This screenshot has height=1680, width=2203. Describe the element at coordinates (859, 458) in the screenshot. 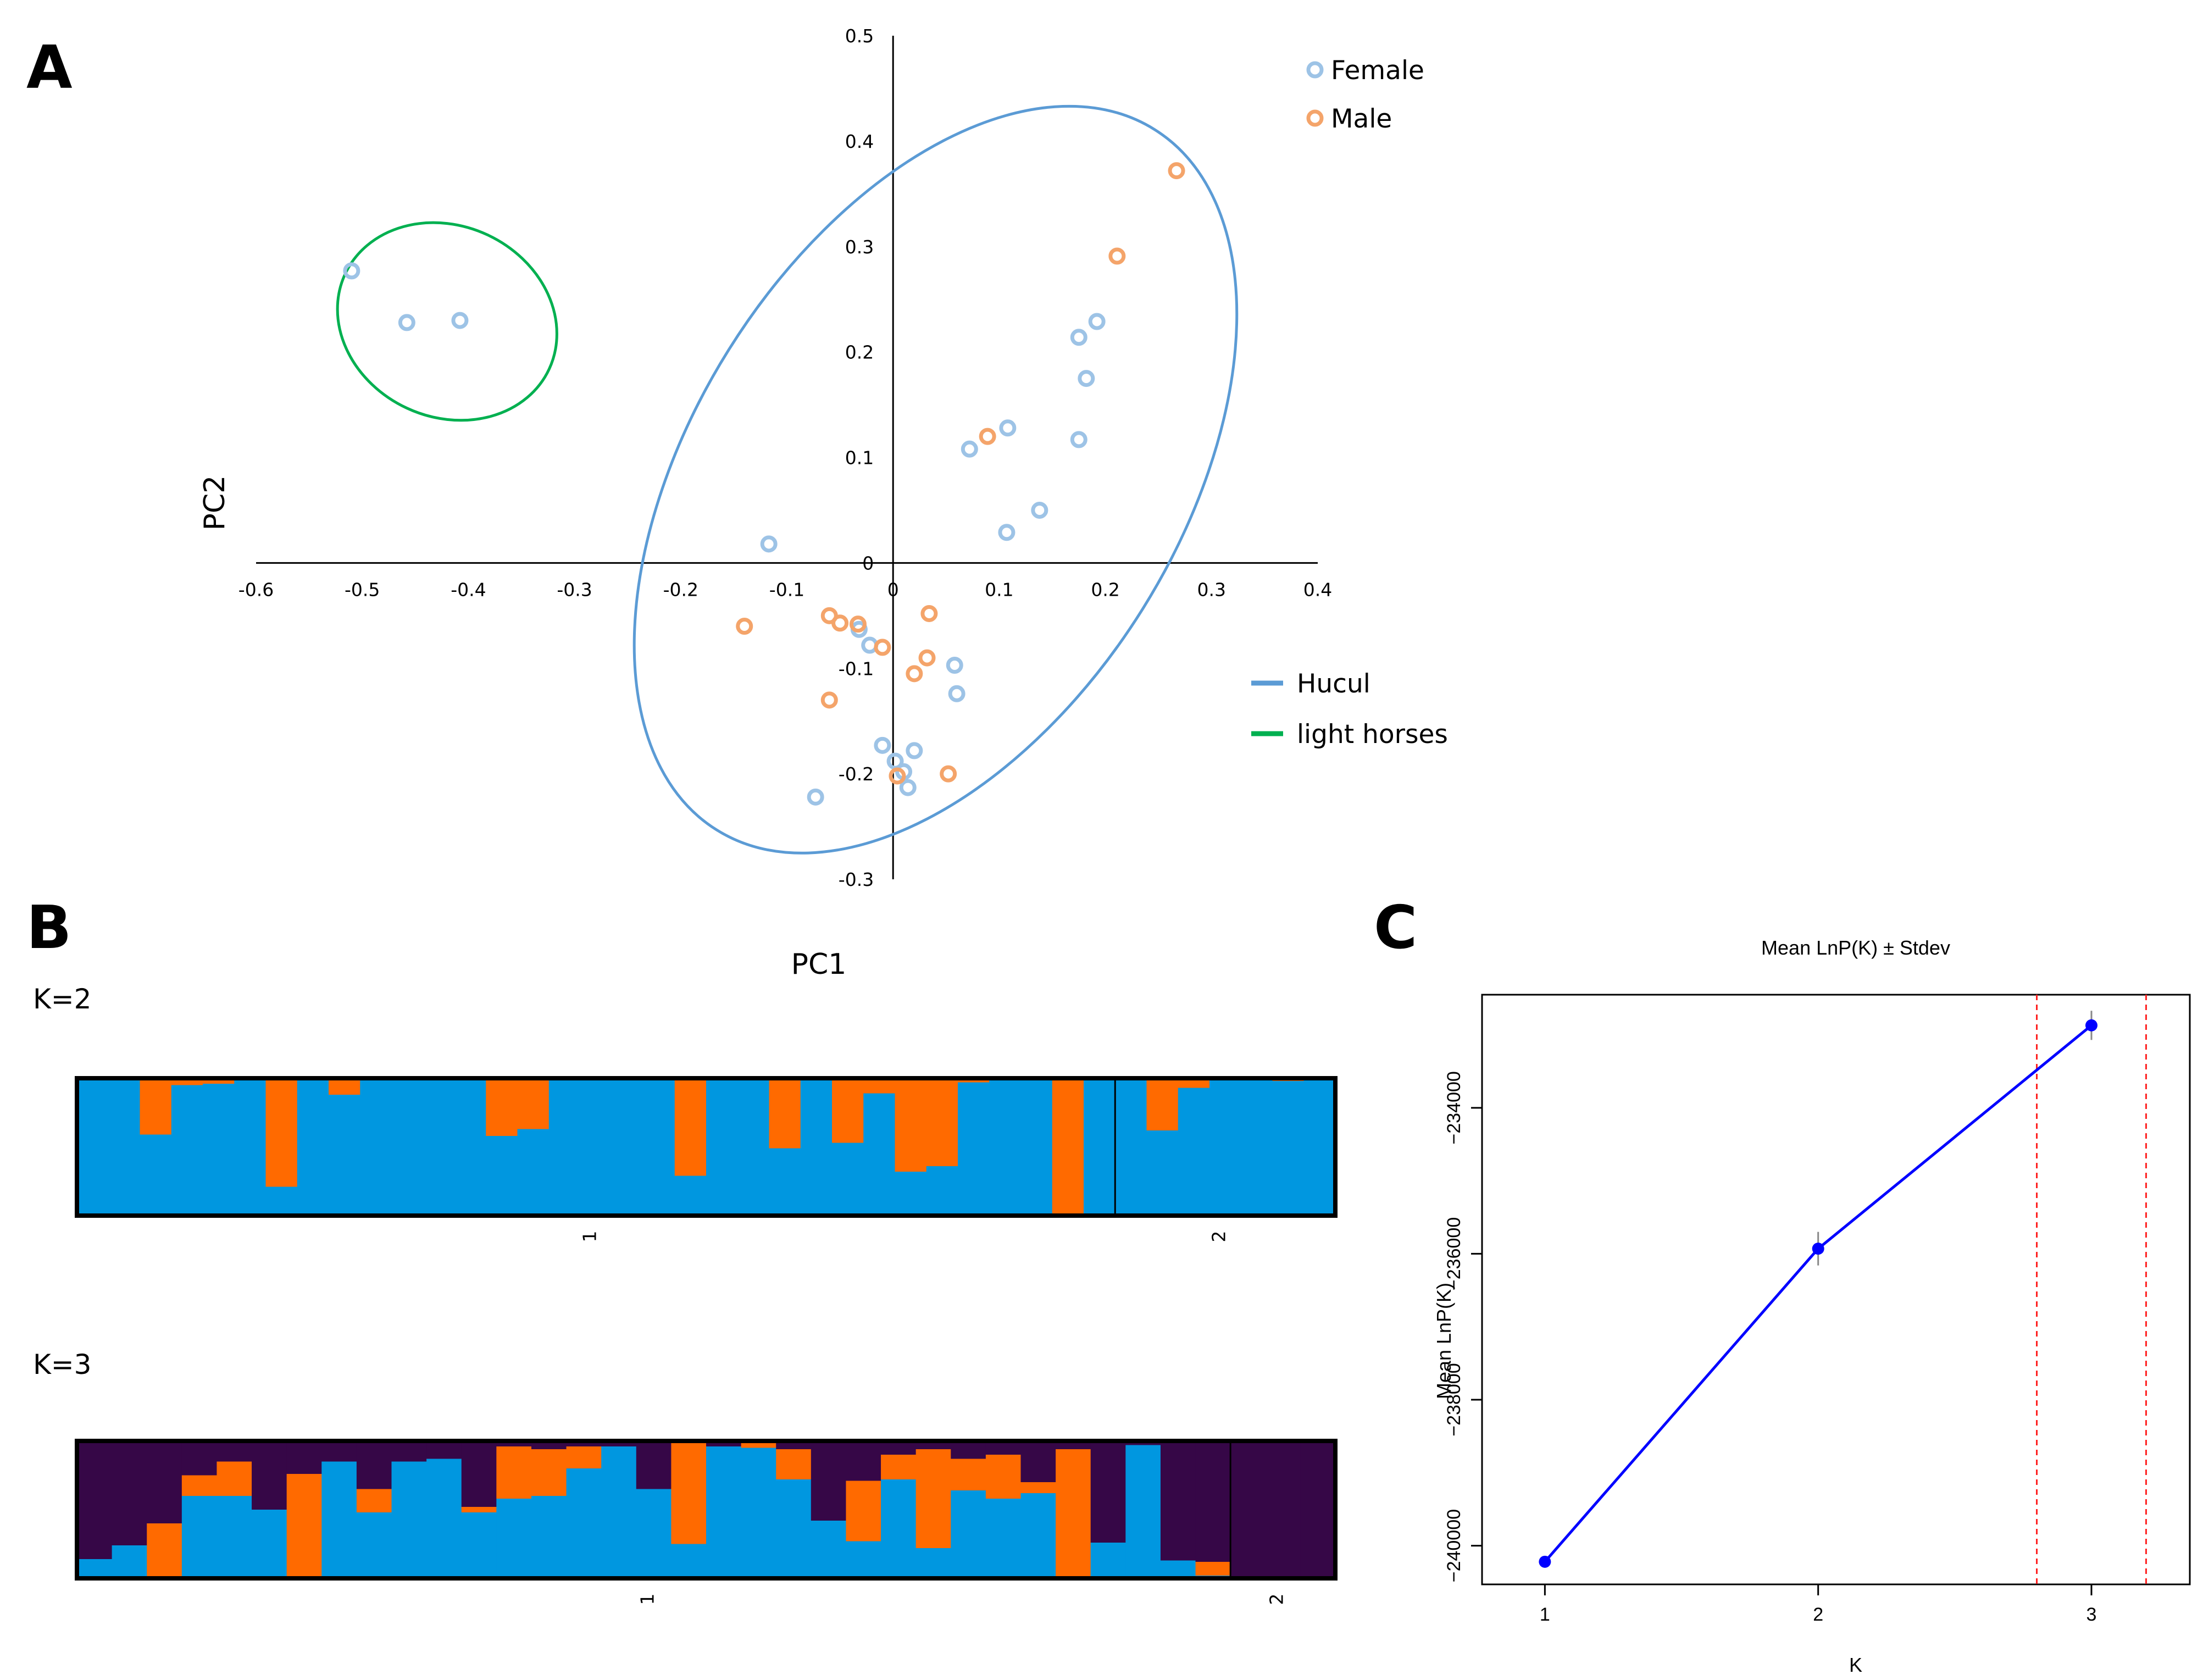

I see `pca-y-tick-label: 0.1` at that location.